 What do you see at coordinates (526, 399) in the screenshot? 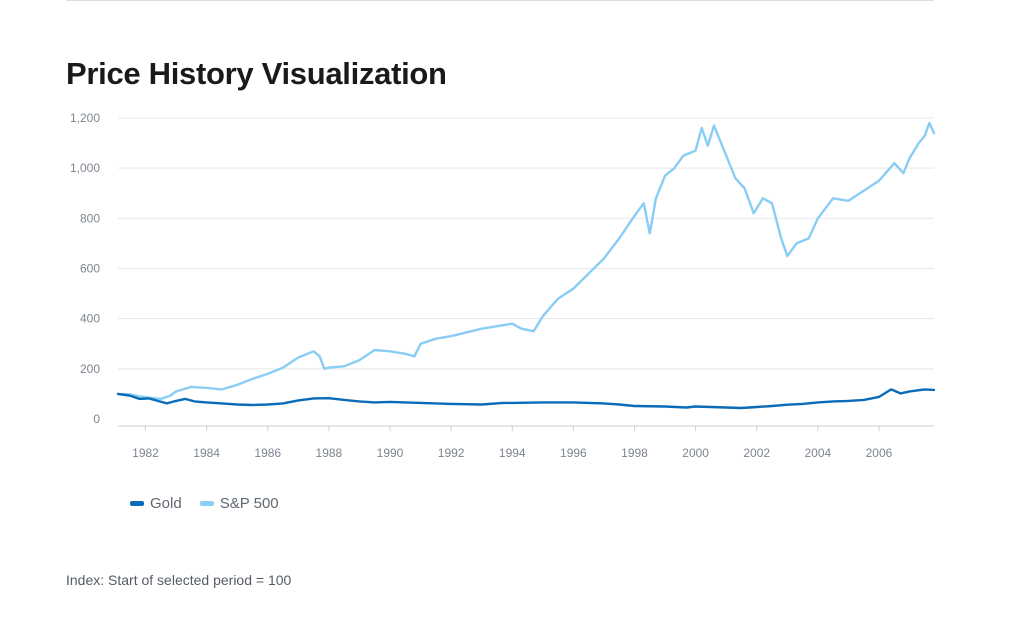
I see `series-line-gold` at bounding box center [526, 399].